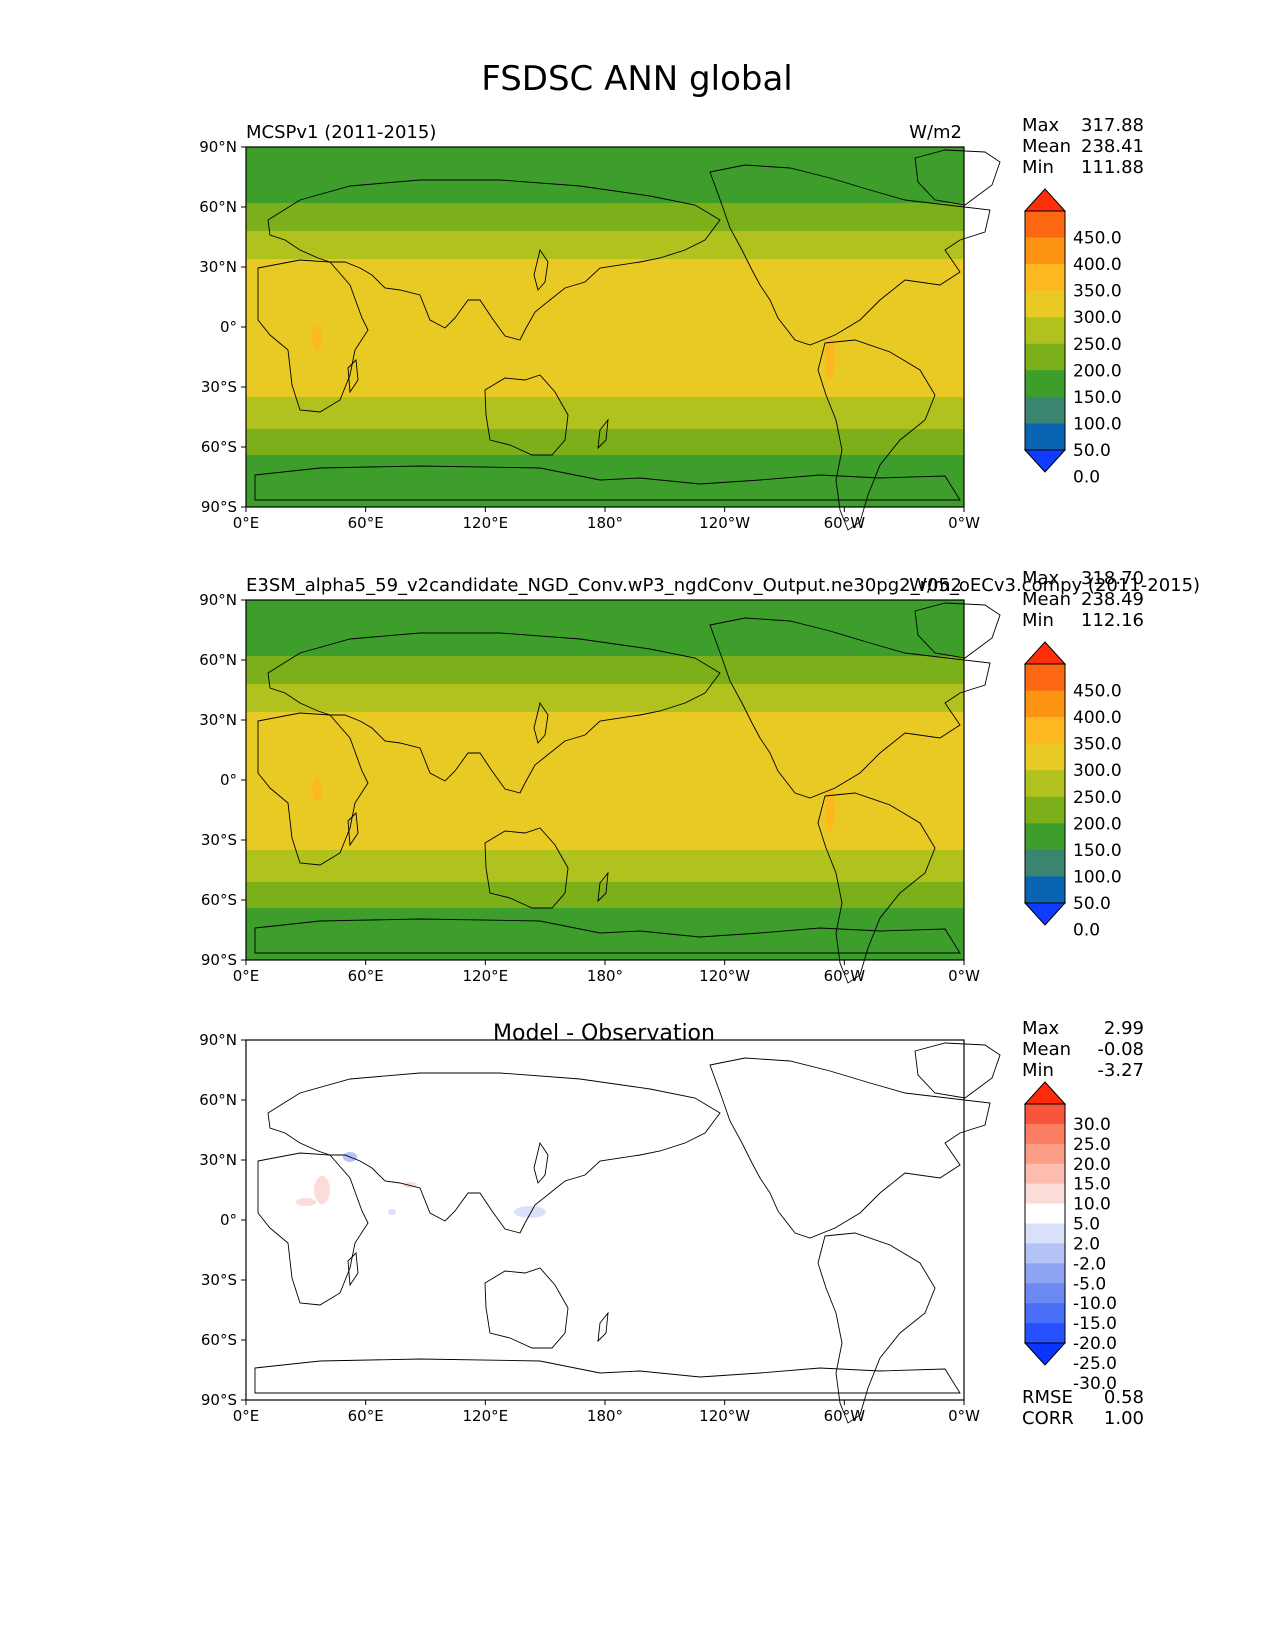  I want to click on metric-corr-label: CORR, so click(1048, 1418).